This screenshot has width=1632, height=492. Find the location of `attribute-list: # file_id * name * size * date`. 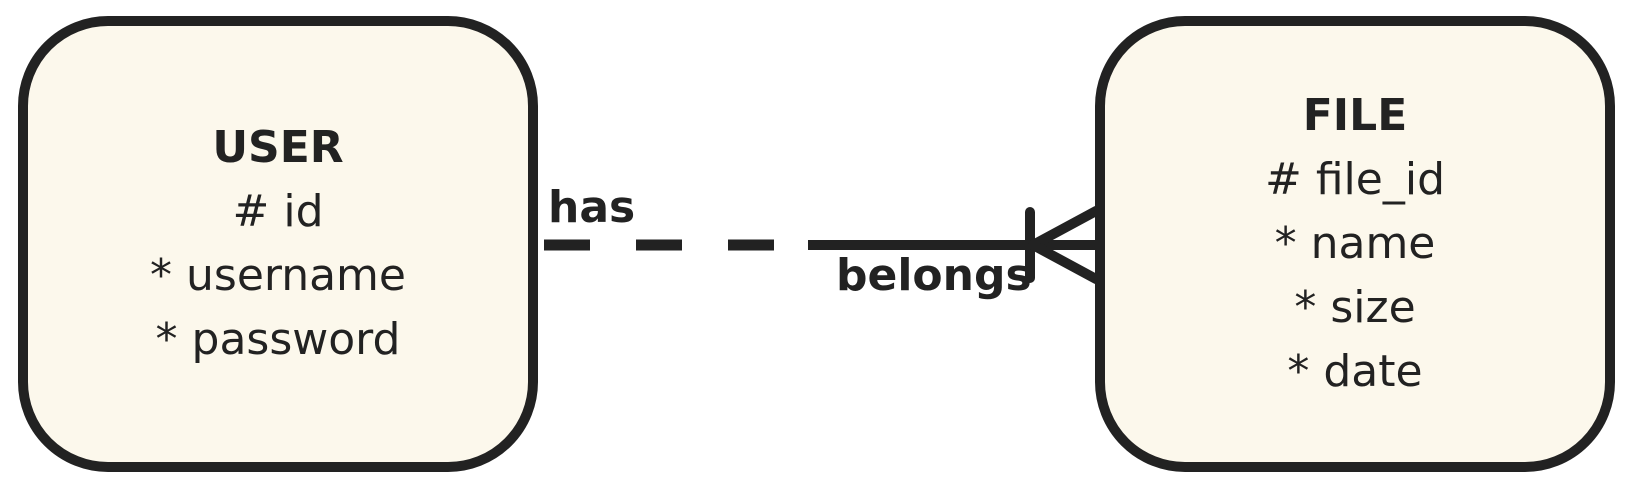

attribute-list: # file_id * name * size * date is located at coordinates (1355, 276).